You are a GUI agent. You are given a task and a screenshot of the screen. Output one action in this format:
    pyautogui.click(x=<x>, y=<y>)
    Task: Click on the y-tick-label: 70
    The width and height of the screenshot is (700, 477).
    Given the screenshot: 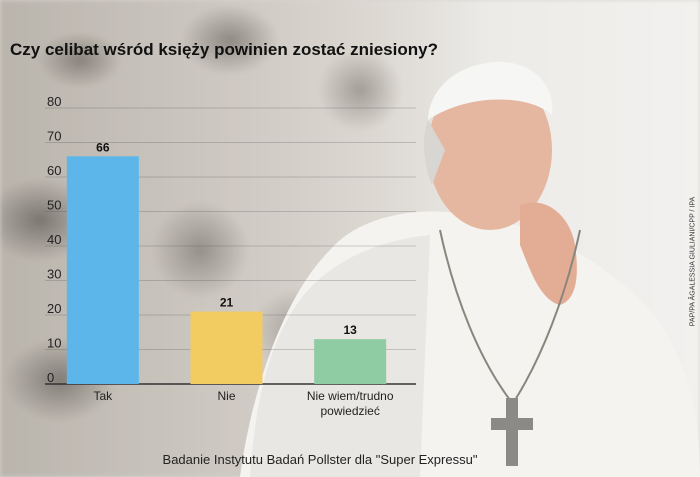 What is the action you would take?
    pyautogui.click(x=54, y=136)
    